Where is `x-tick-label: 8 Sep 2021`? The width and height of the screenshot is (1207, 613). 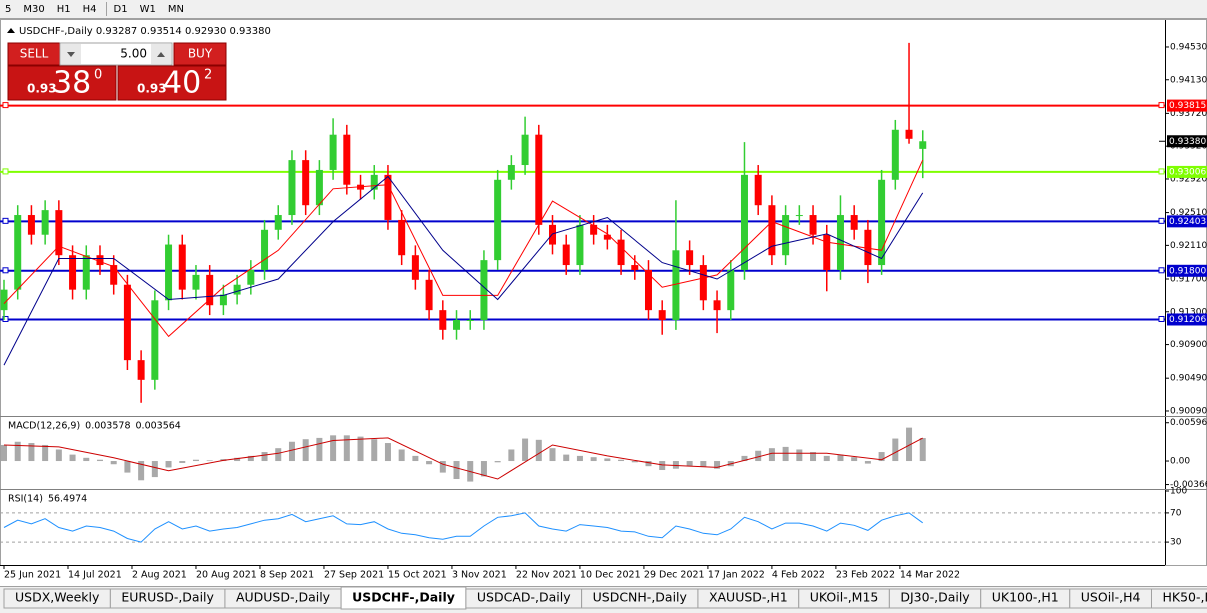
x-tick-label: 8 Sep 2021 is located at coordinates (287, 575).